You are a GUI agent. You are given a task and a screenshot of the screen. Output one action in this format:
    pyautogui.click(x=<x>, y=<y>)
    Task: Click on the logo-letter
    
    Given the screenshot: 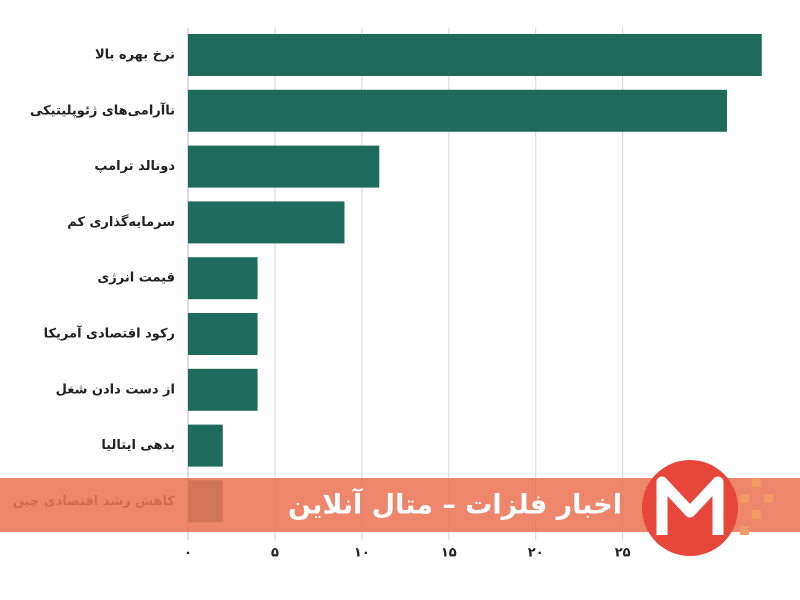 What is the action you would take?
    pyautogui.click(x=690, y=505)
    